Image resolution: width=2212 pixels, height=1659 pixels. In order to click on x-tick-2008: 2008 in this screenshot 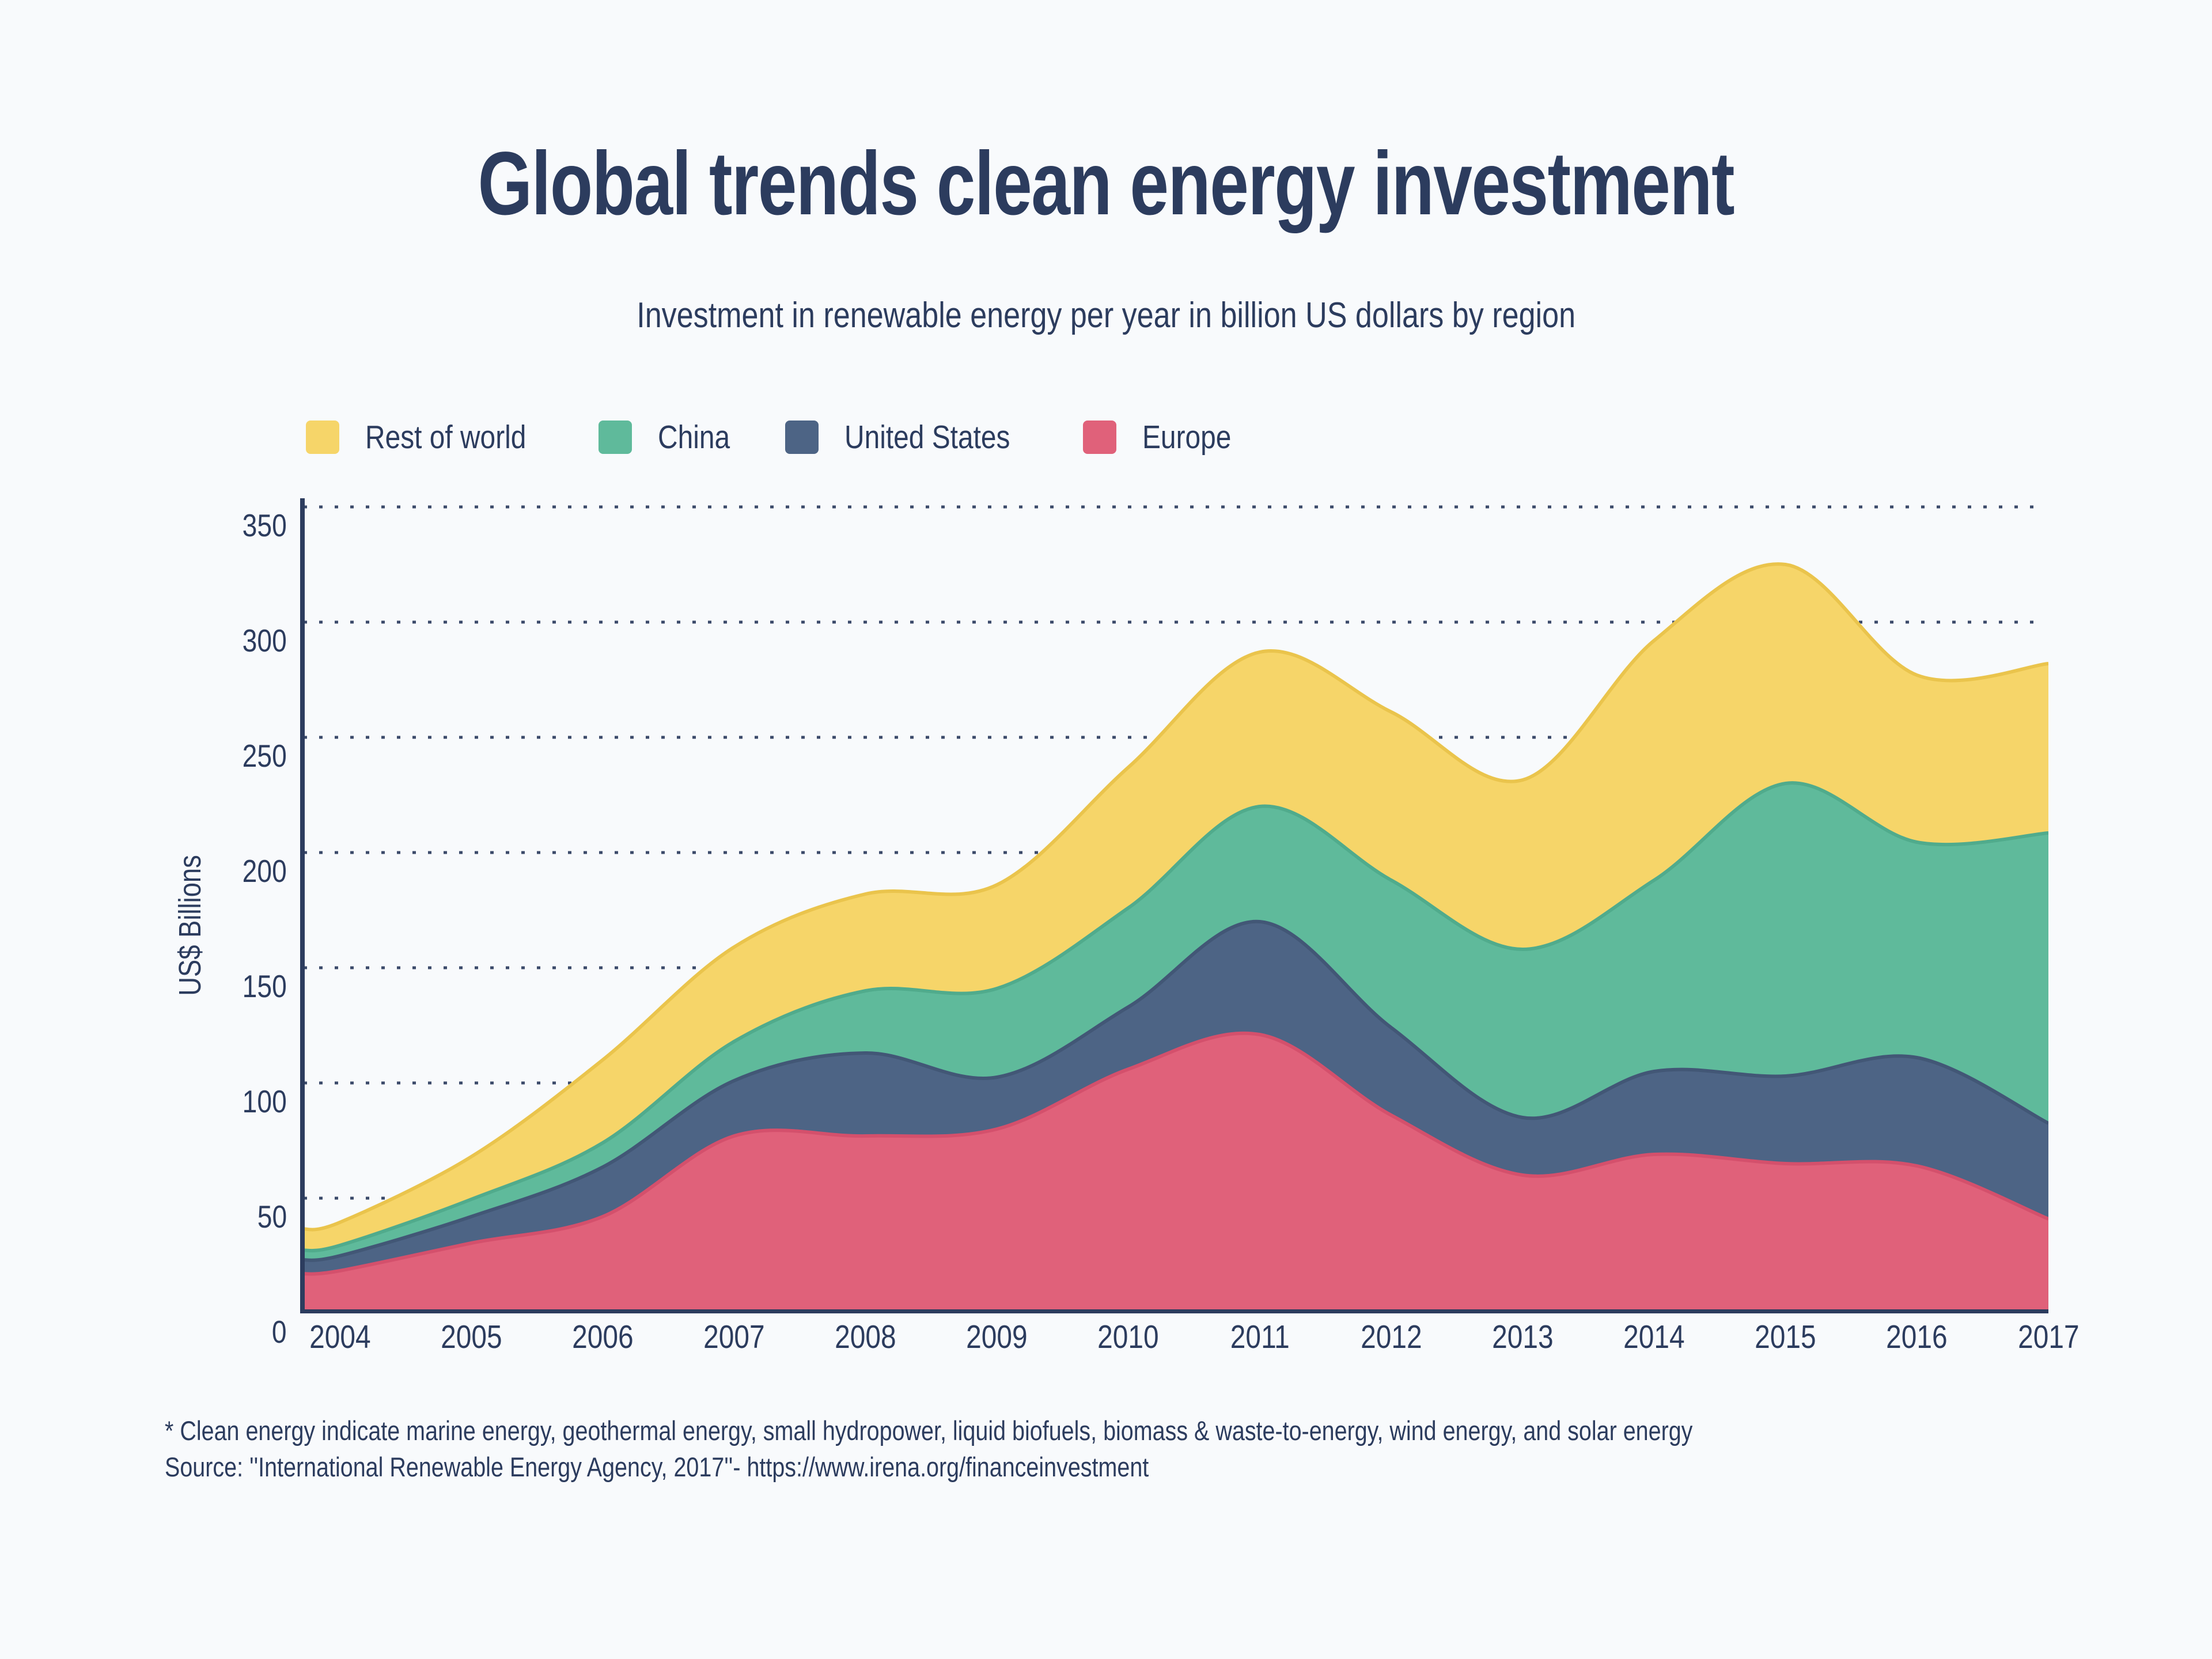, I will do `click(865, 1337)`.